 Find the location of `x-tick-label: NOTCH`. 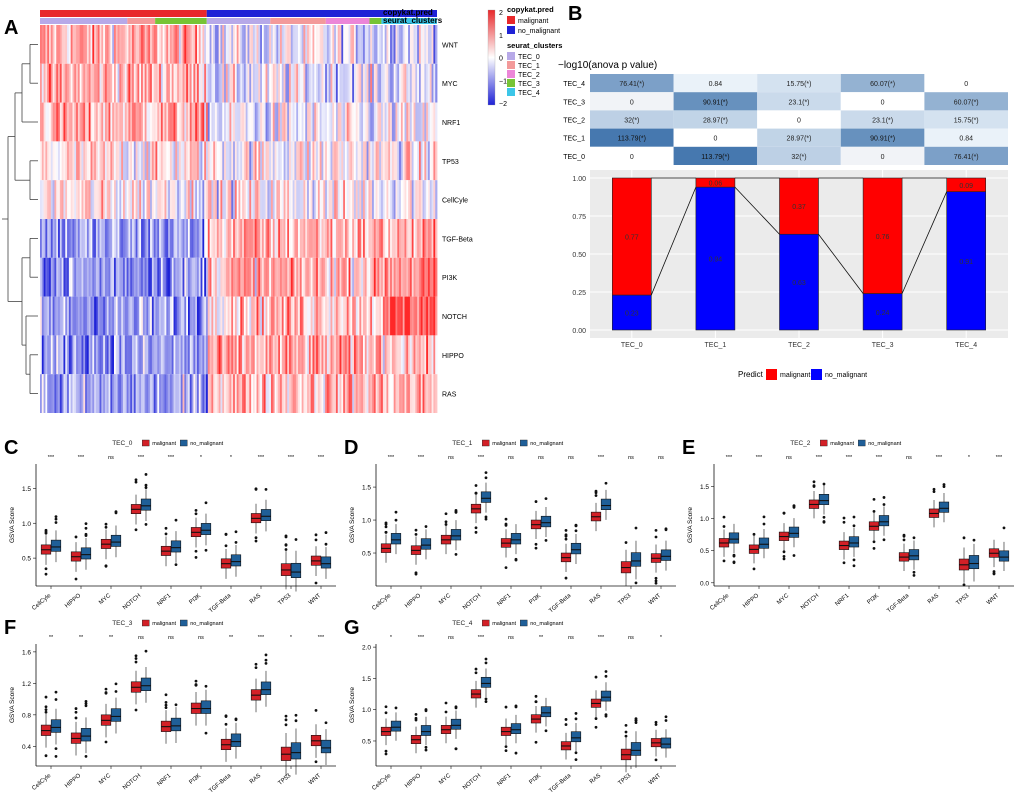

x-tick-label: NOTCH is located at coordinates (132, 782).